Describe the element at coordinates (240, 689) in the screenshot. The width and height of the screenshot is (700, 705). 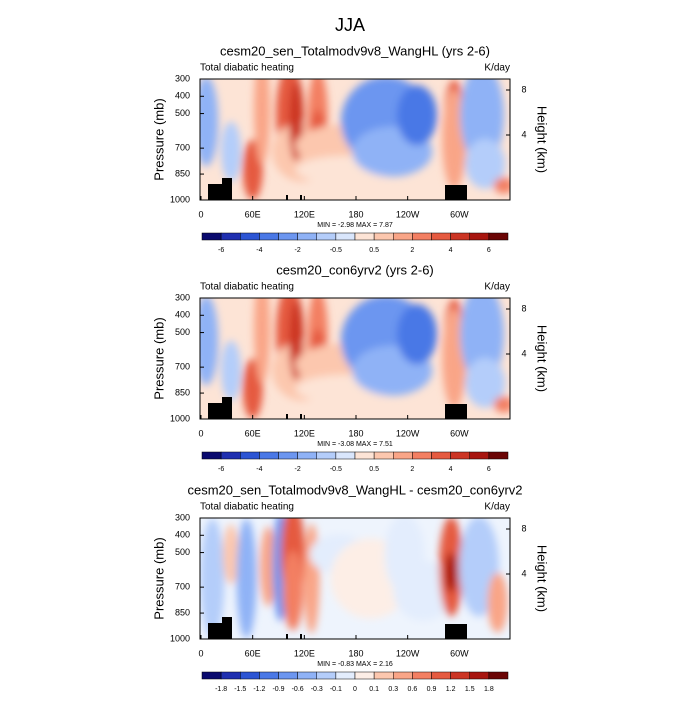
I see `colorbar-label: -1.5` at that location.